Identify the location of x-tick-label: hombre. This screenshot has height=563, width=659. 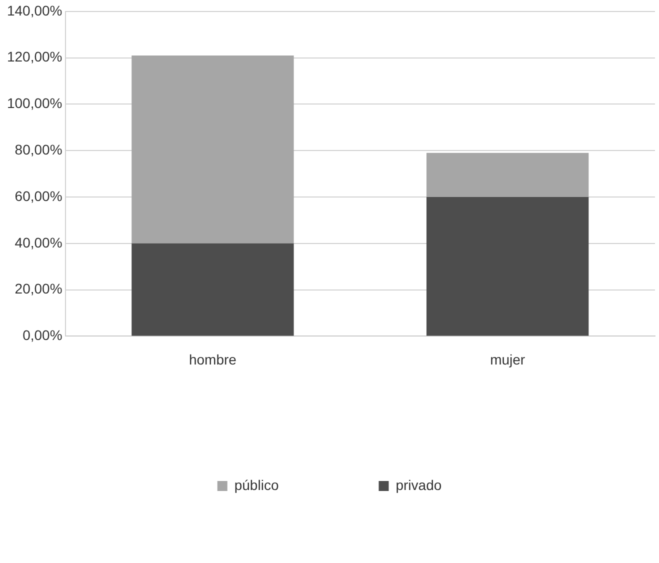
(212, 359).